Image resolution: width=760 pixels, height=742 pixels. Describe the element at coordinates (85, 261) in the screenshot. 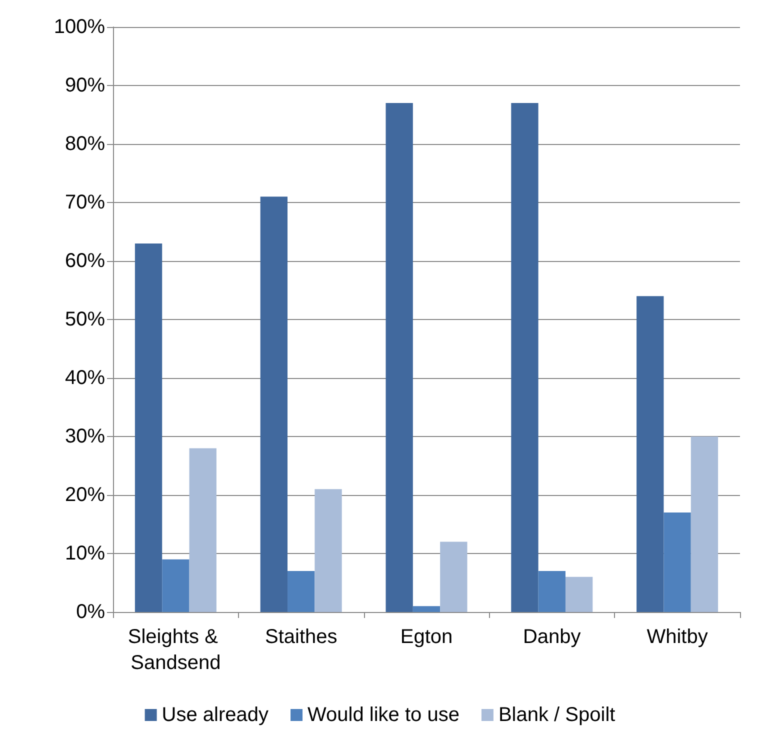

I see `y-tick-label: 60%` at that location.